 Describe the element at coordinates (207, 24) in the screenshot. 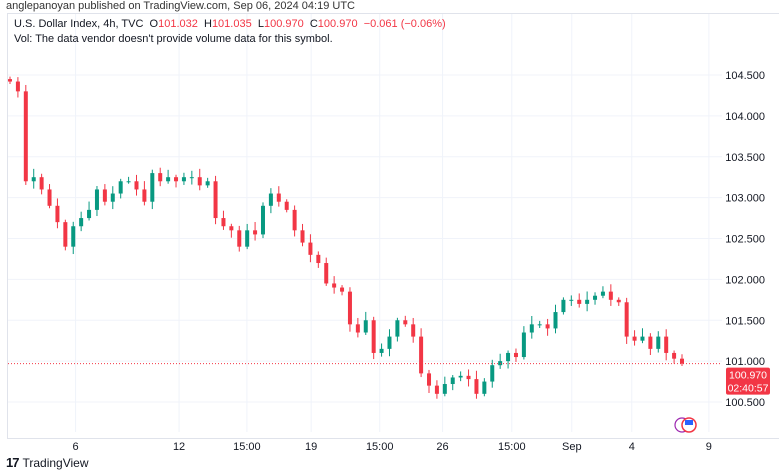

I see `high-label: H` at that location.